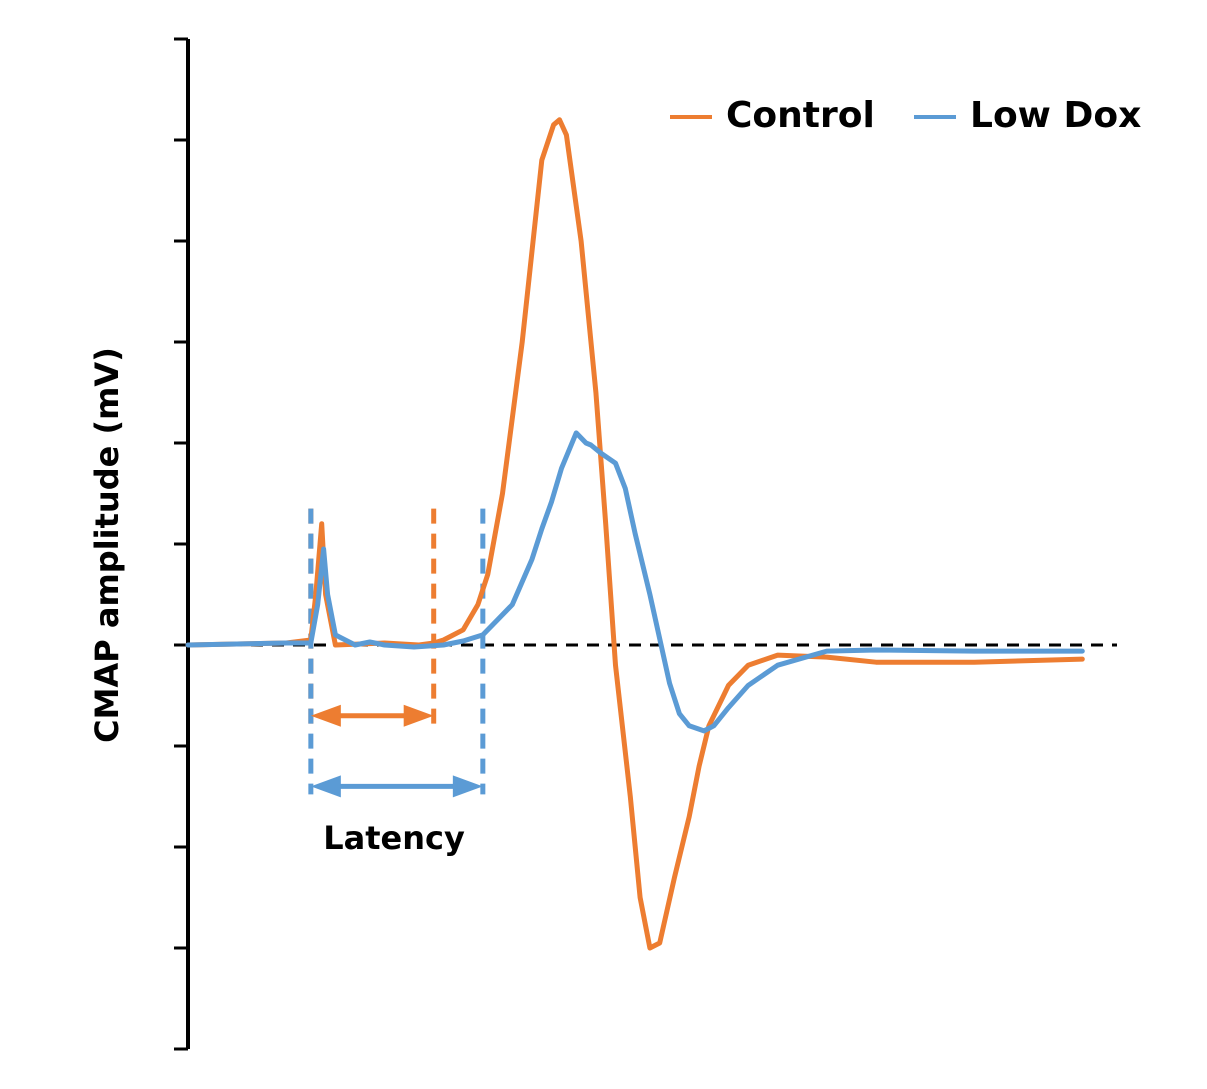 The height and width of the screenshot is (1089, 1207). What do you see at coordinates (418, 715) in the screenshot?
I see `latency-arrow-head-right-control` at bounding box center [418, 715].